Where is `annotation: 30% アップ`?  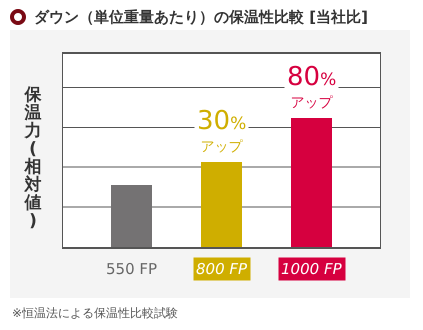
annotation: 30% アップ is located at coordinates (221, 131).